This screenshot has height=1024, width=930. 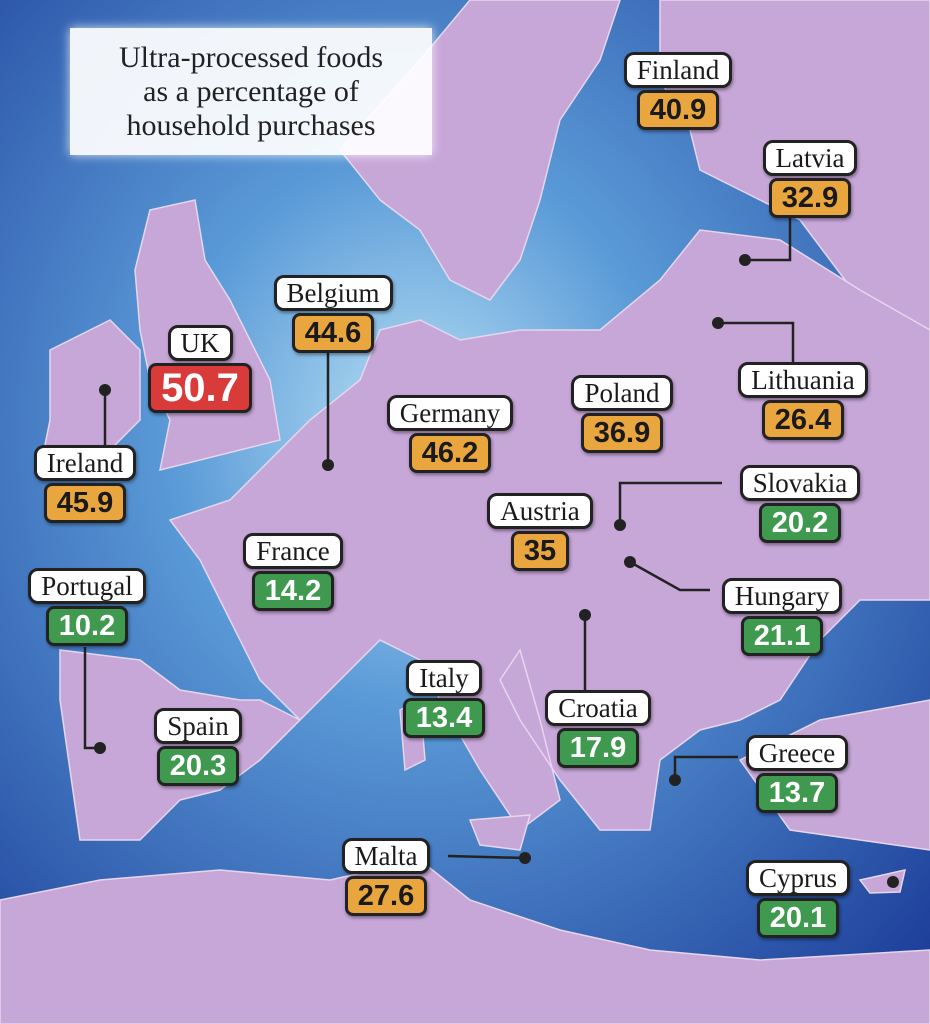 I want to click on country-name: Portugal, so click(x=87, y=586).